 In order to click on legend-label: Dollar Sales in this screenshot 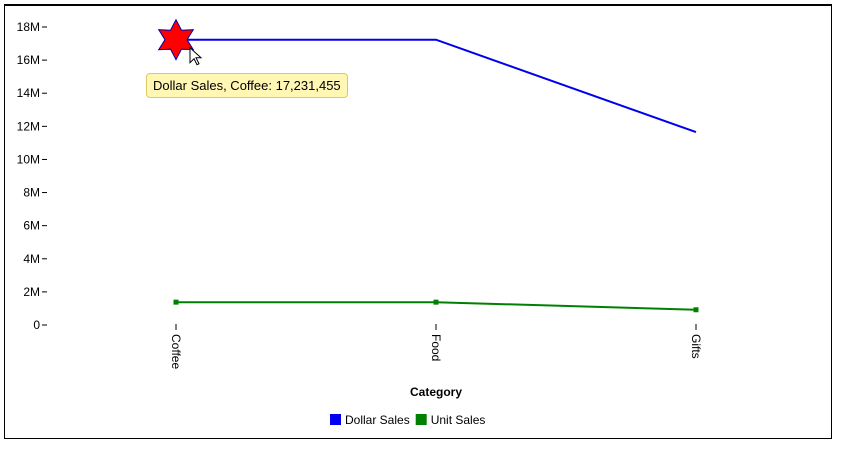, I will do `click(377, 420)`.